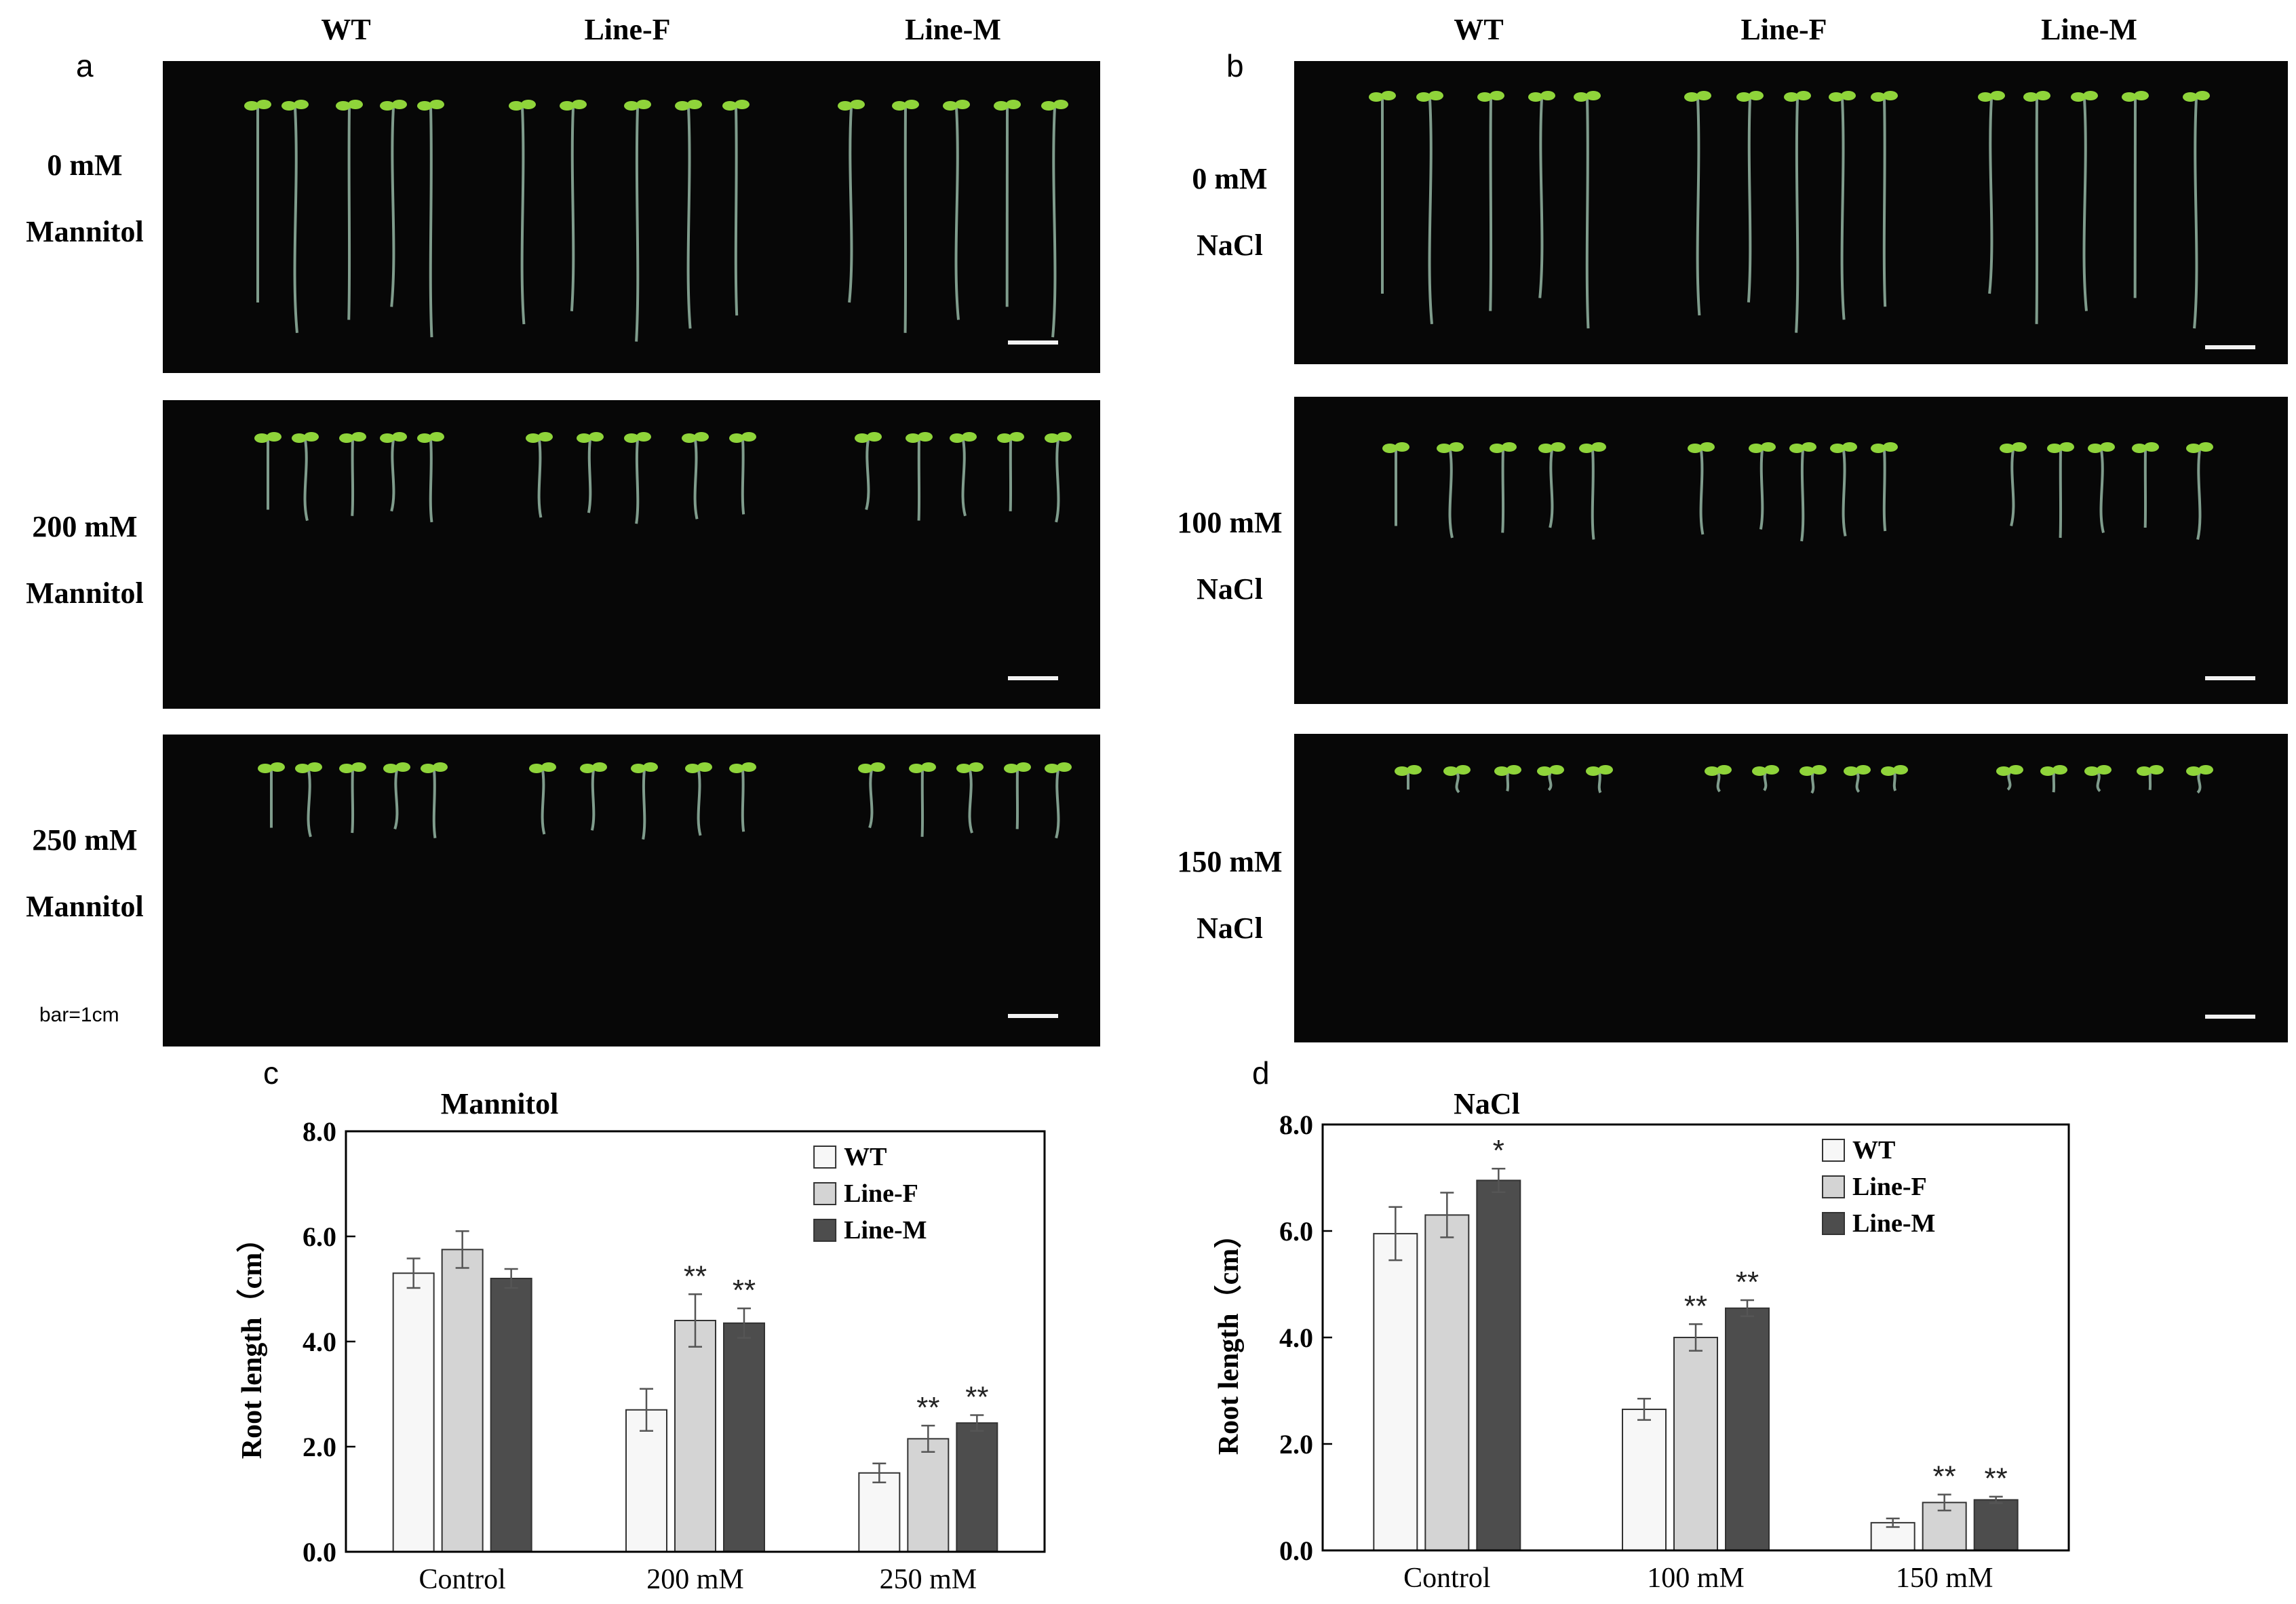  Describe the element at coordinates (1695, 1444) in the screenshot. I see `bar-line-f` at that location.